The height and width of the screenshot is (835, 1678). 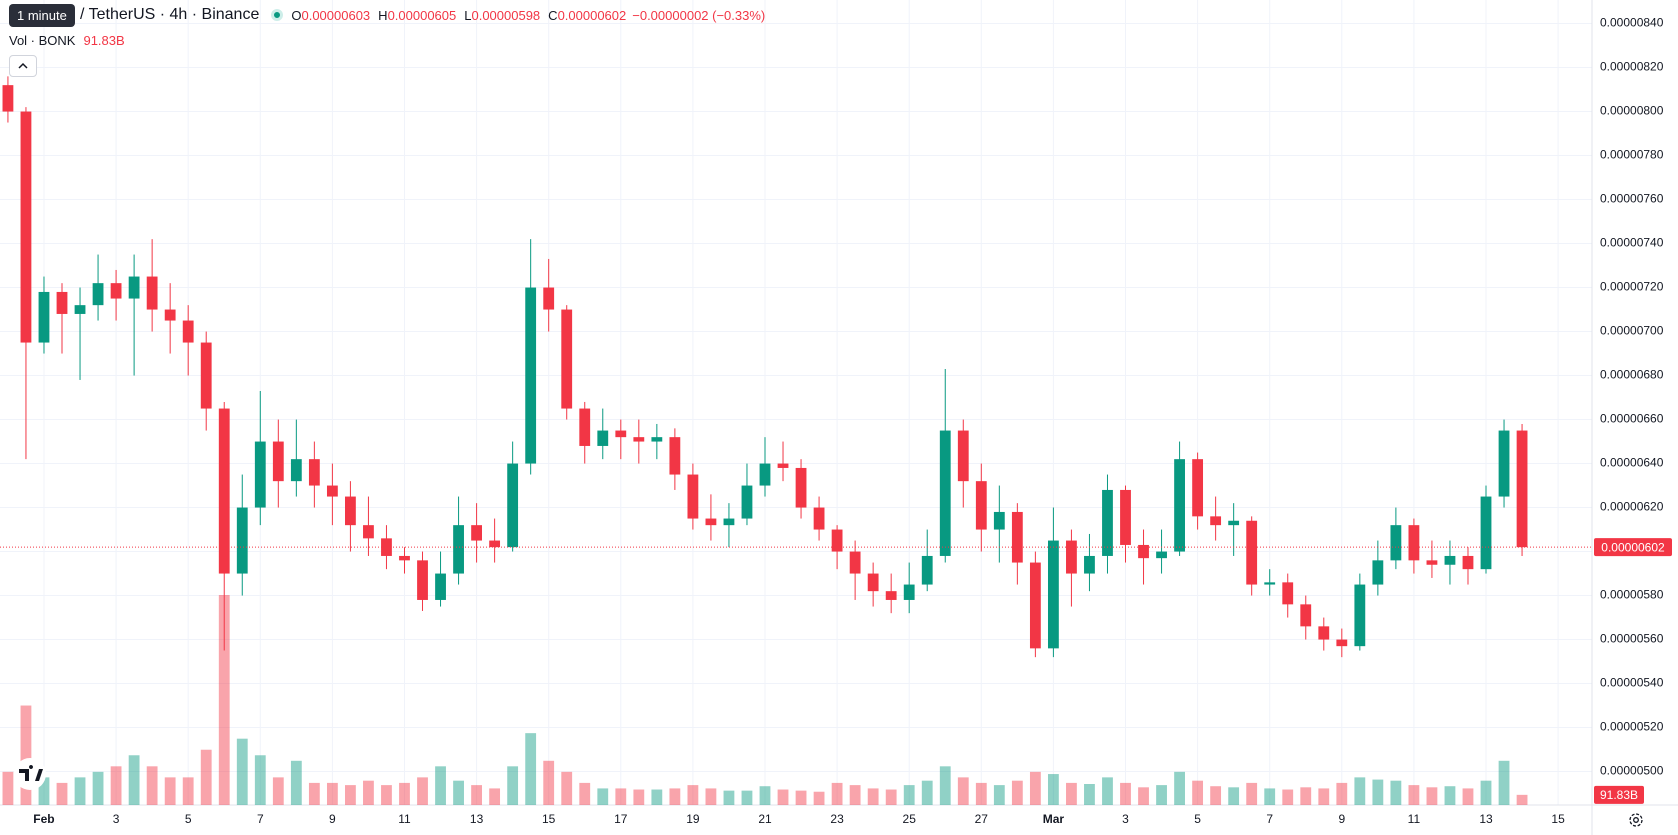 What do you see at coordinates (592, 15) in the screenshot?
I see `ohlc-value: 0.00000602` at bounding box center [592, 15].